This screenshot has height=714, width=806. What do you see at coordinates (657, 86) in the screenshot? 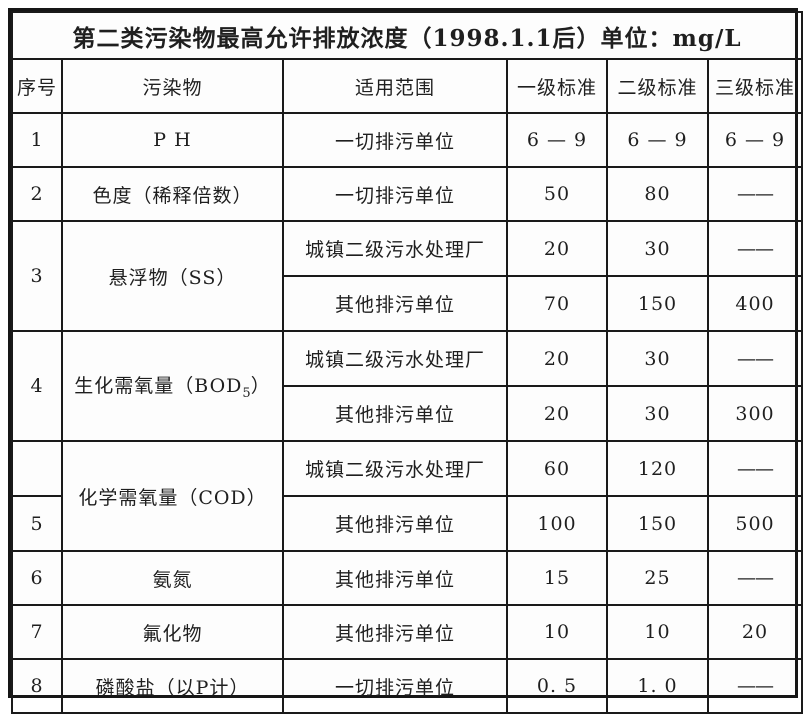
I see `header-grade2: 二级标准` at bounding box center [657, 86].